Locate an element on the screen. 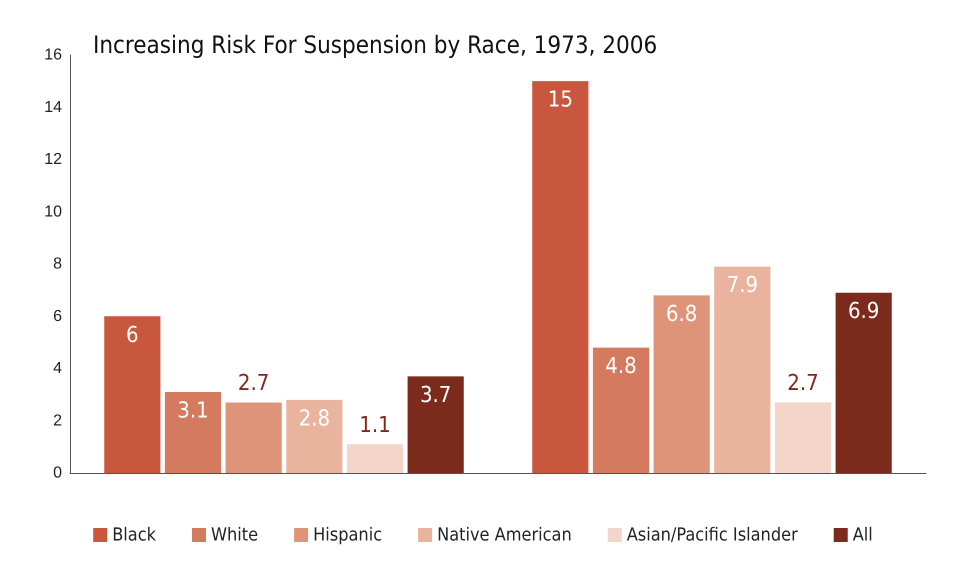 The height and width of the screenshot is (567, 966). chart-title: Increasing Risk For Suspension by Race, 1973, 2006 is located at coordinates (375, 45).